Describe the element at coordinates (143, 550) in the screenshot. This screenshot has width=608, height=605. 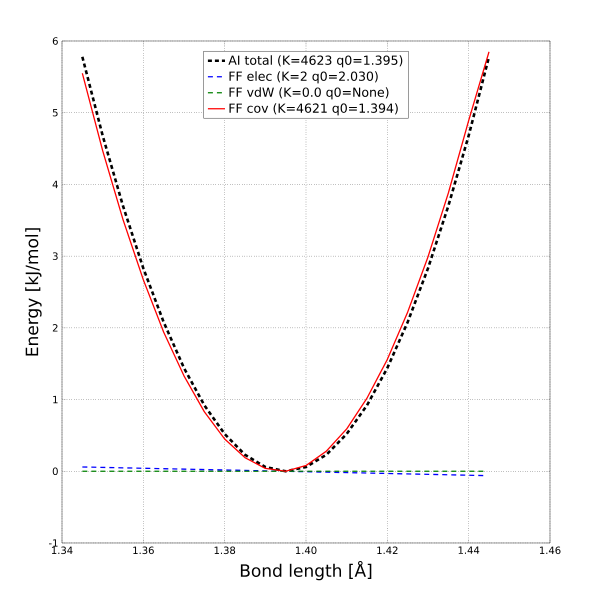
I see `x-tick-label: 1.36` at that location.